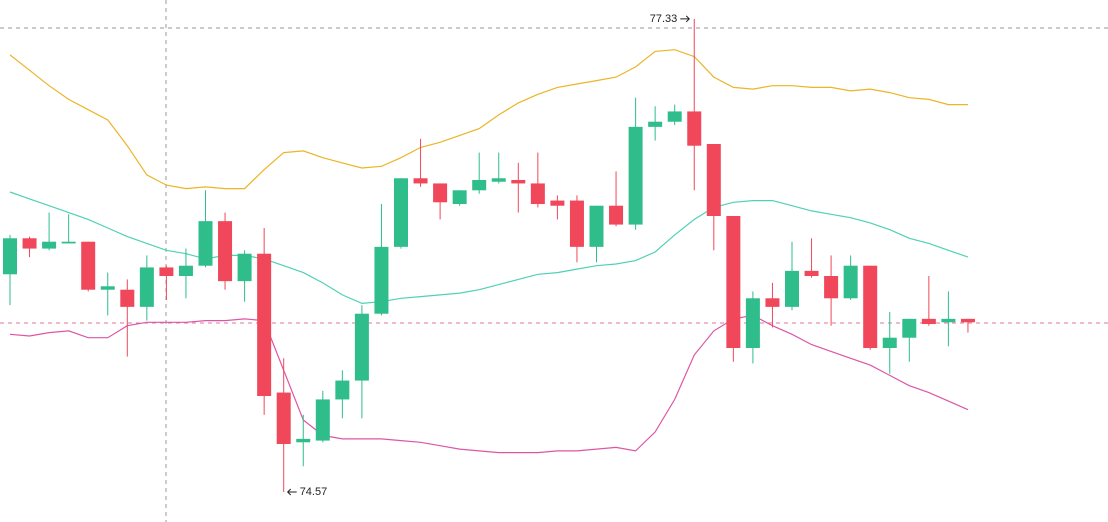  Describe the element at coordinates (664, 19) in the screenshot. I see `high-annotation: 77.33` at that location.